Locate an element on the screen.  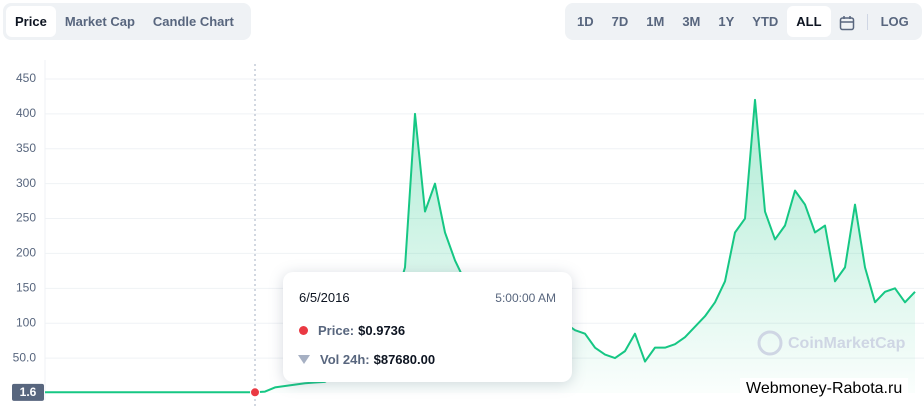
tab-group: Price Market Cap Candle Chart is located at coordinates (127, 21).